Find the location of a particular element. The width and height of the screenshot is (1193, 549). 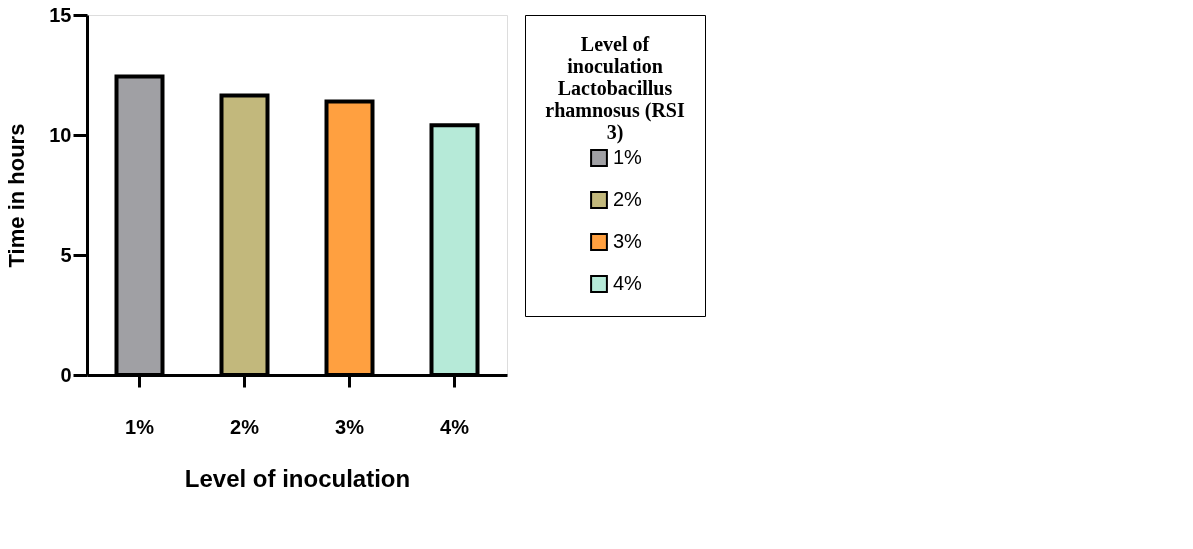

y-tick-label: 15 is located at coordinates (60, 14).